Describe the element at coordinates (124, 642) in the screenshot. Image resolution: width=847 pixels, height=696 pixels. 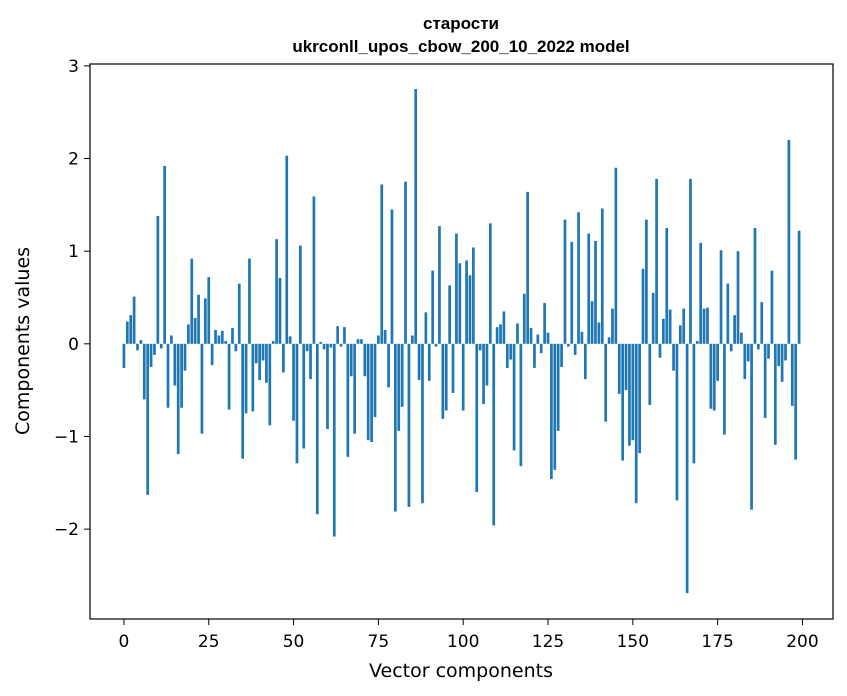
I see `x-tick-label: 0` at that location.